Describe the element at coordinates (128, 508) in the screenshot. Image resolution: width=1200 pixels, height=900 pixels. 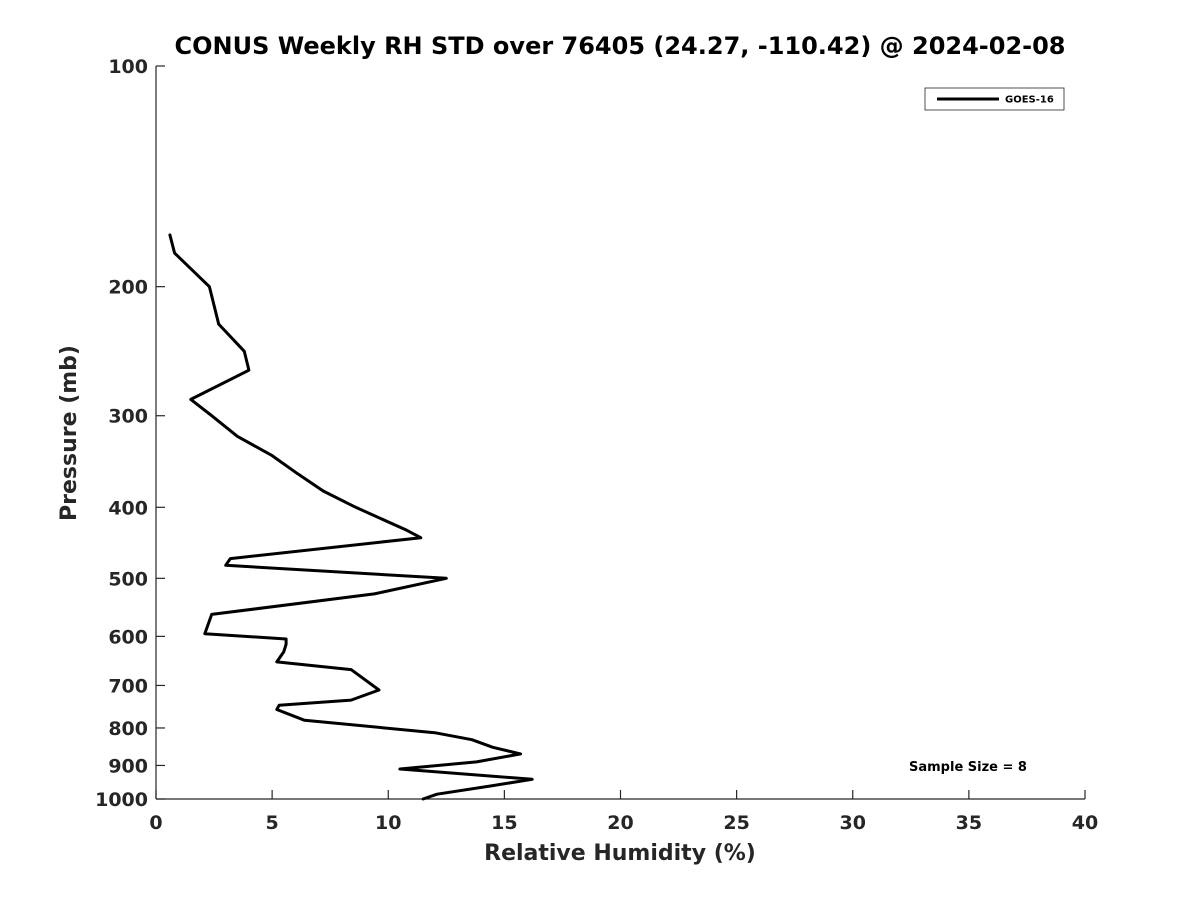
I see `y-tick-label: 400` at that location.